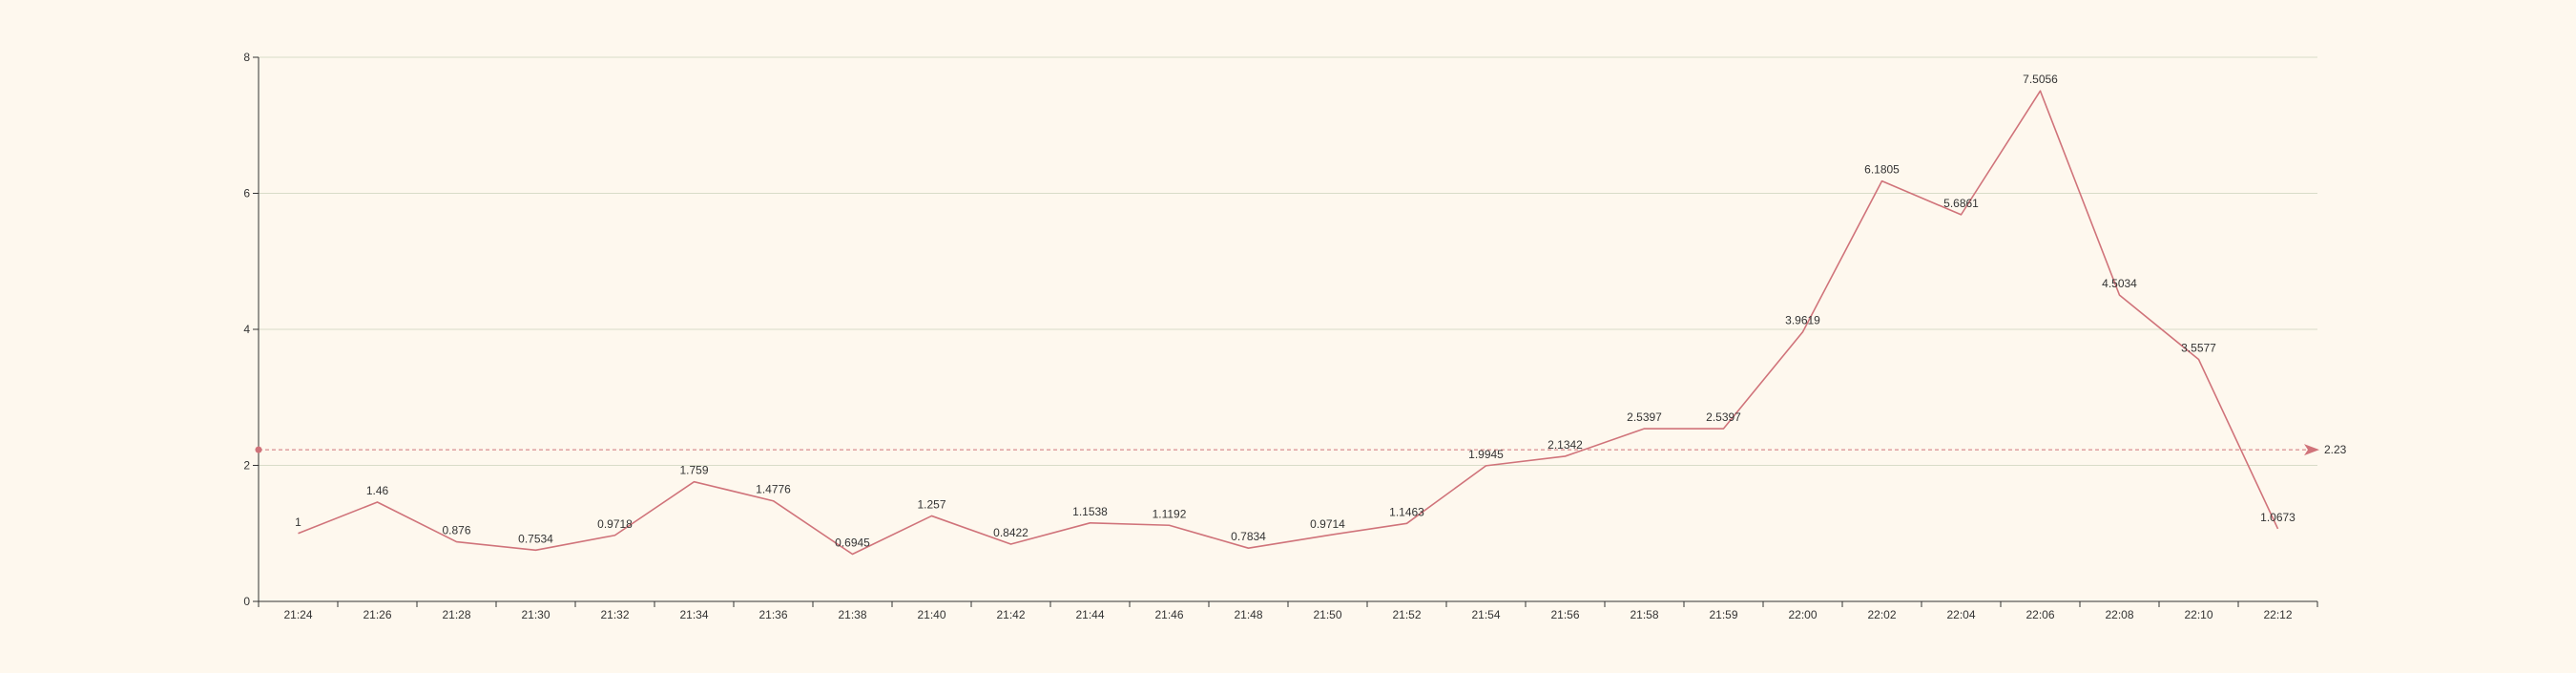 This screenshot has height=673, width=2576. Describe the element at coordinates (2040, 79) in the screenshot. I see `data-label: 7.5056` at that location.